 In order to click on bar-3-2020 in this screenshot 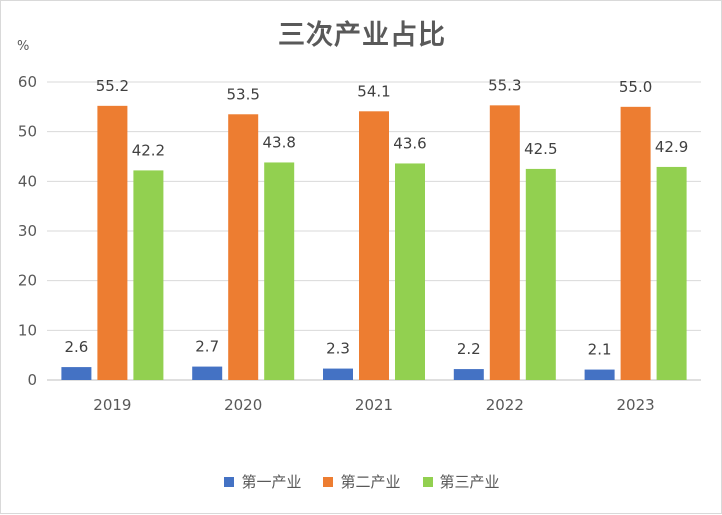, I will do `click(279, 271)`.